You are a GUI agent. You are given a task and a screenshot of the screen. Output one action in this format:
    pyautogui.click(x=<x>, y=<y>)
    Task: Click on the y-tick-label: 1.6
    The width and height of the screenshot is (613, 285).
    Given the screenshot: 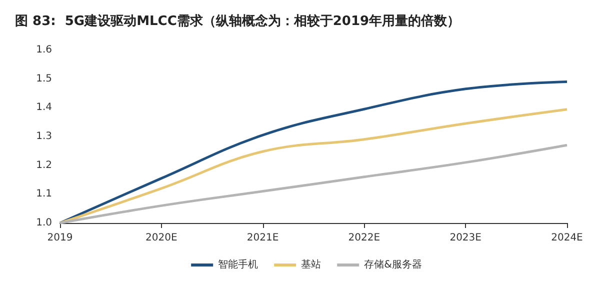 What is the action you would take?
    pyautogui.click(x=44, y=50)
    